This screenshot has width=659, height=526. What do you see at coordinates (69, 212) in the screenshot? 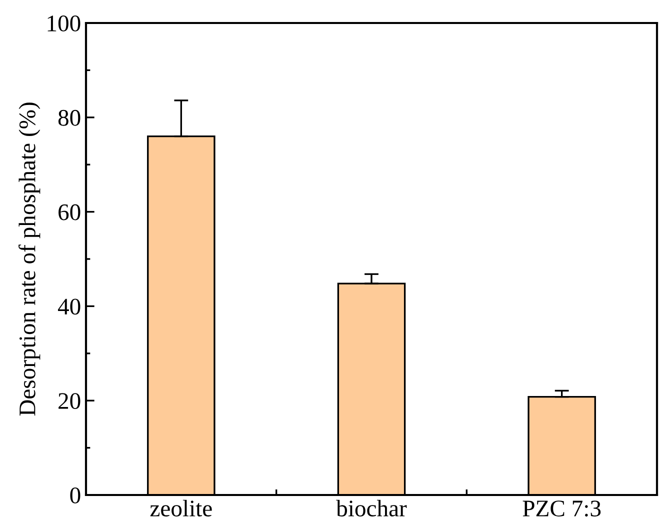
I see `y-tick-label: 60` at bounding box center [69, 212].